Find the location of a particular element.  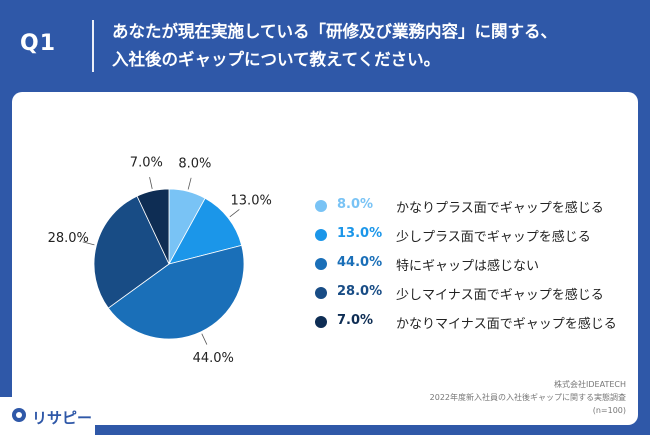

legend-label: 少しプラス面でギャップを感じる is located at coordinates (493, 237).